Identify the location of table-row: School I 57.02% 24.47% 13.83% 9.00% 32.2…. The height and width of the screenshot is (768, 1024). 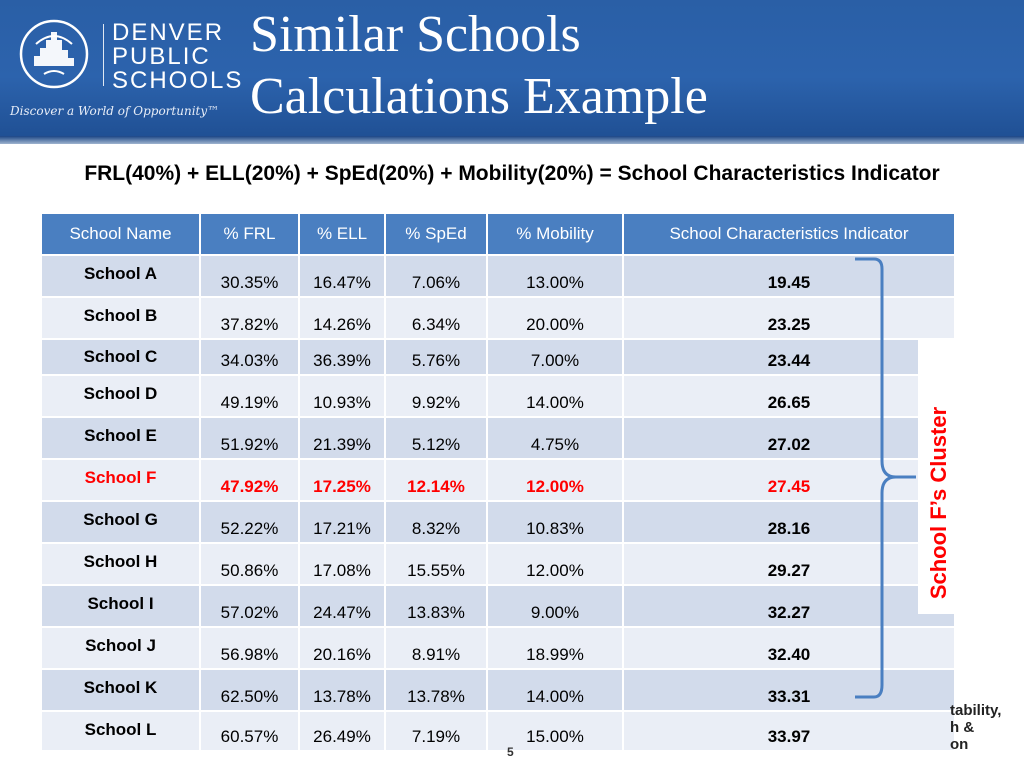
(499, 606).